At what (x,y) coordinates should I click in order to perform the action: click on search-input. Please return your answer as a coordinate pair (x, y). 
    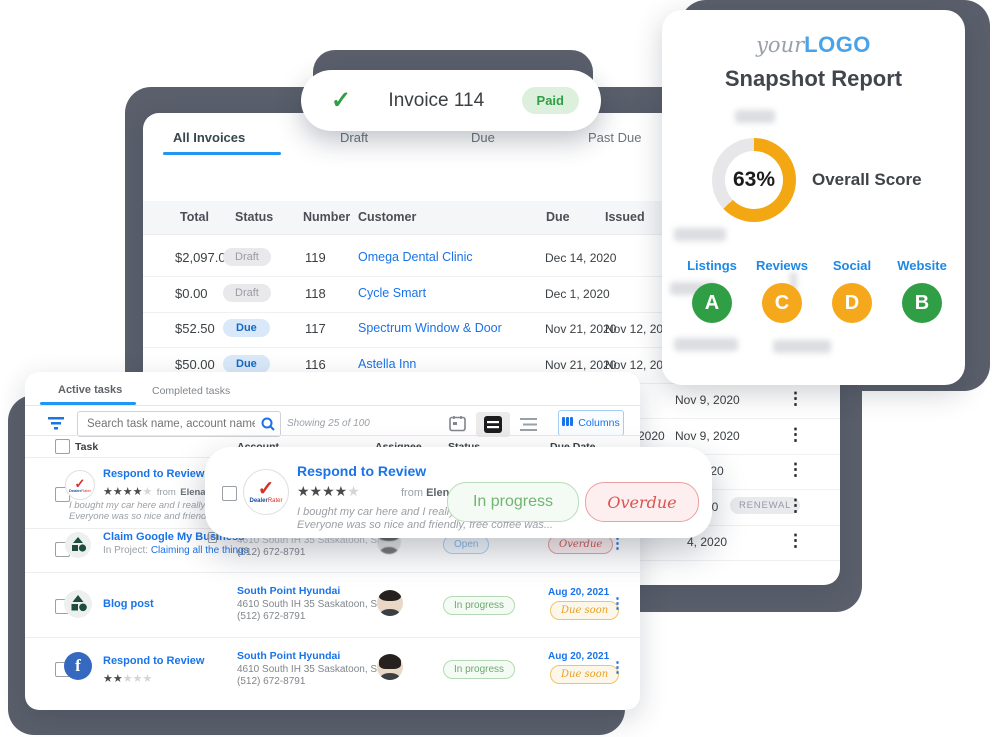
    Looking at the image, I should click on (171, 424).